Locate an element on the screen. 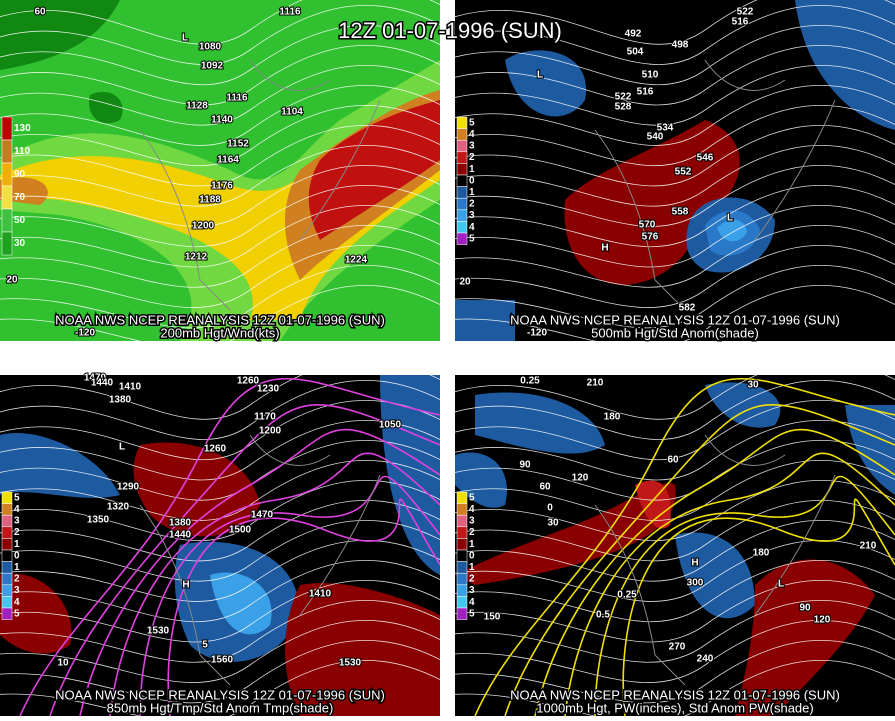  contour-label: 1530 is located at coordinates (158, 631).